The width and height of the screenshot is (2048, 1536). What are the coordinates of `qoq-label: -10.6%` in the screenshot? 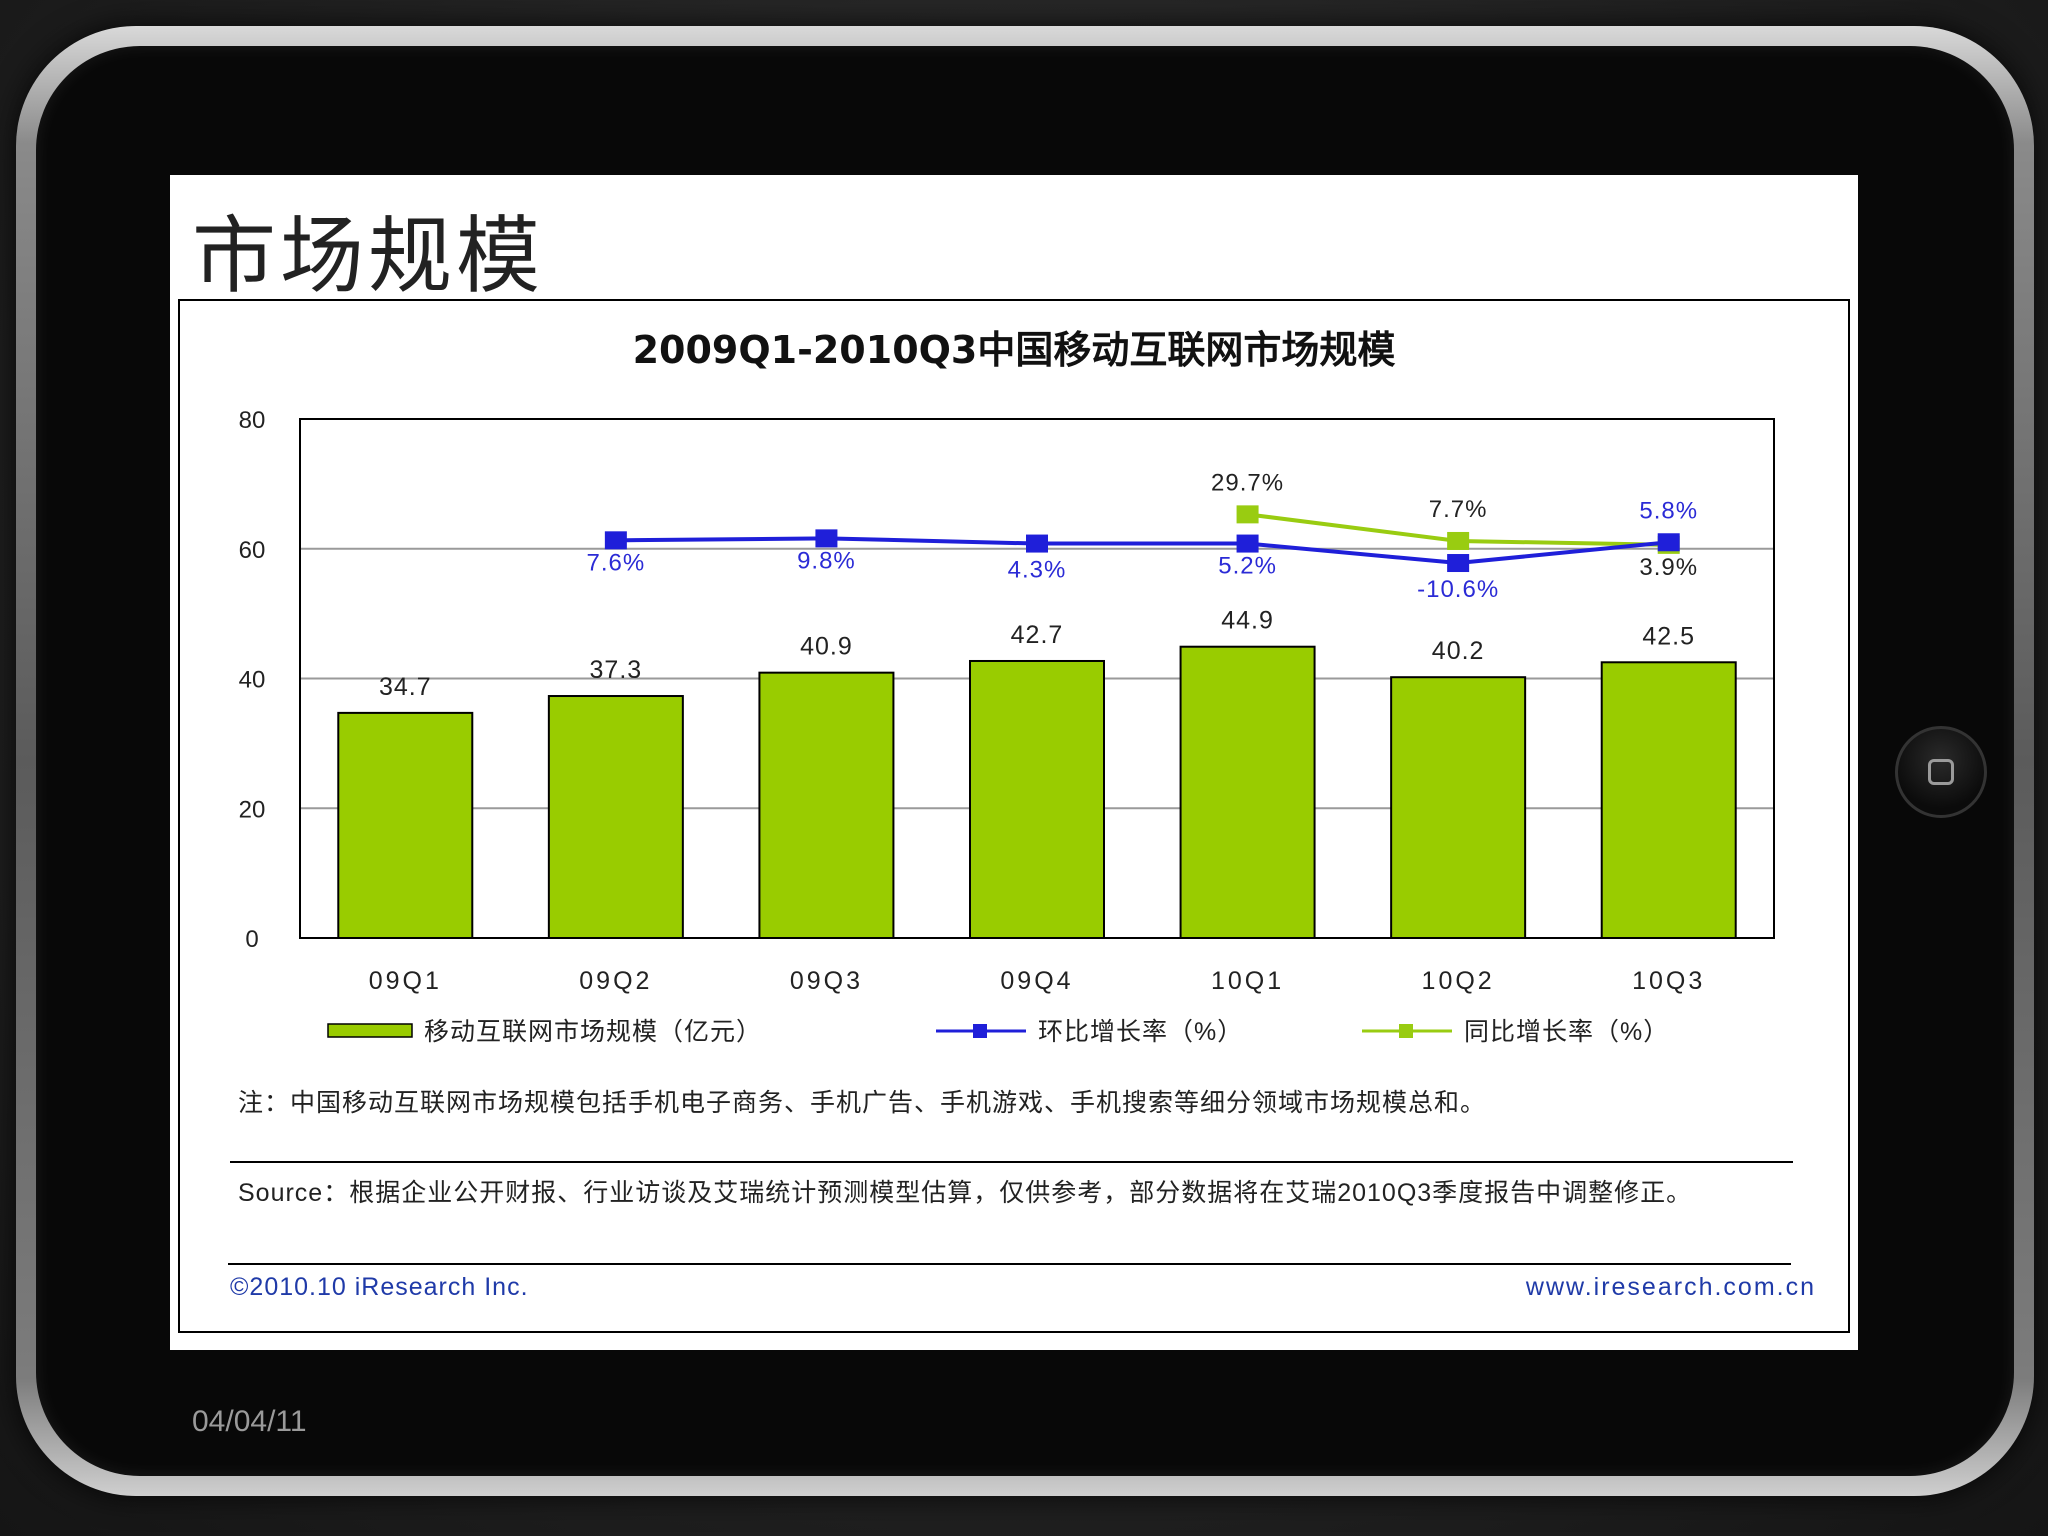 It's located at (1458, 589).